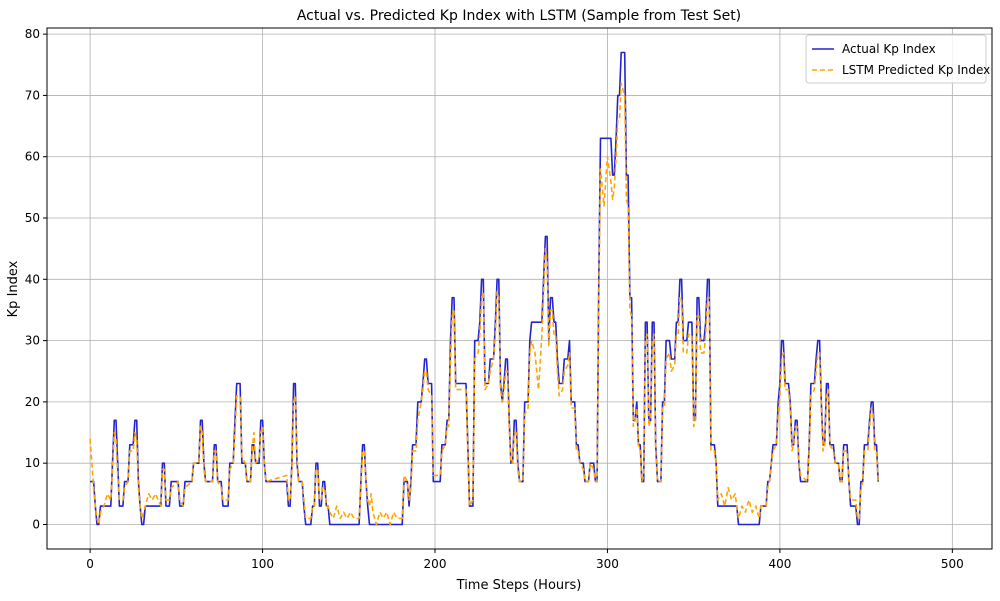  Describe the element at coordinates (32, 95) in the screenshot. I see `y-tick-label: 70` at that location.